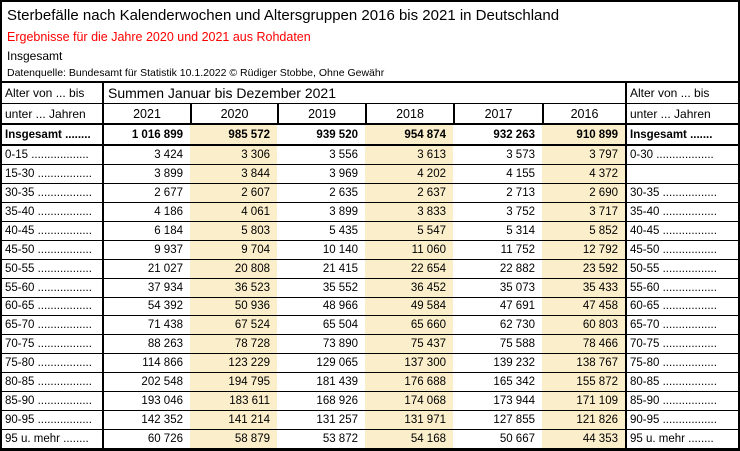 The height and width of the screenshot is (451, 740). Describe the element at coordinates (233, 231) in the screenshot. I see `cell-value-2020: 5 803` at that location.